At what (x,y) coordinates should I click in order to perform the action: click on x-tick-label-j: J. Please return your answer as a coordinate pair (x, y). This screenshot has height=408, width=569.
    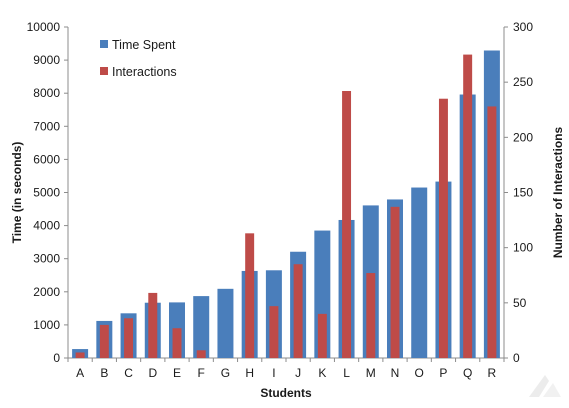
    Looking at the image, I should click on (298, 373).